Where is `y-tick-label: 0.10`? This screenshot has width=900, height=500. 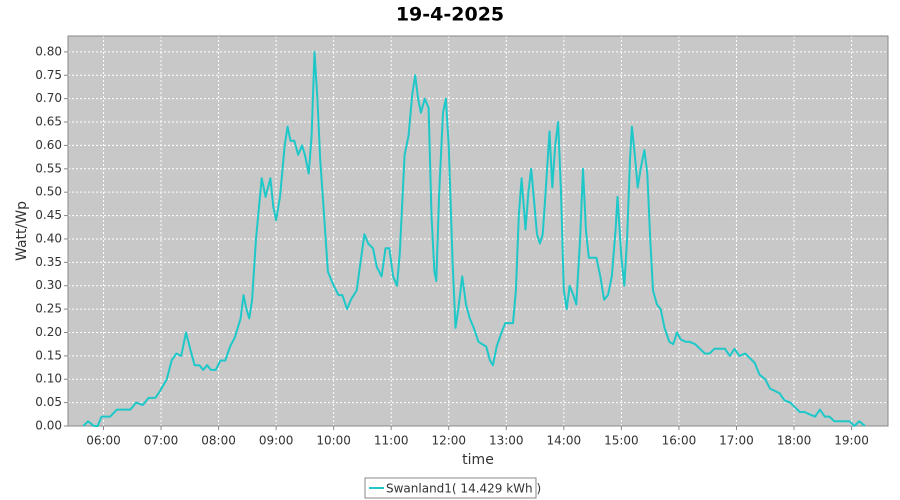 y-tick-label: 0.10 is located at coordinates (48, 379).